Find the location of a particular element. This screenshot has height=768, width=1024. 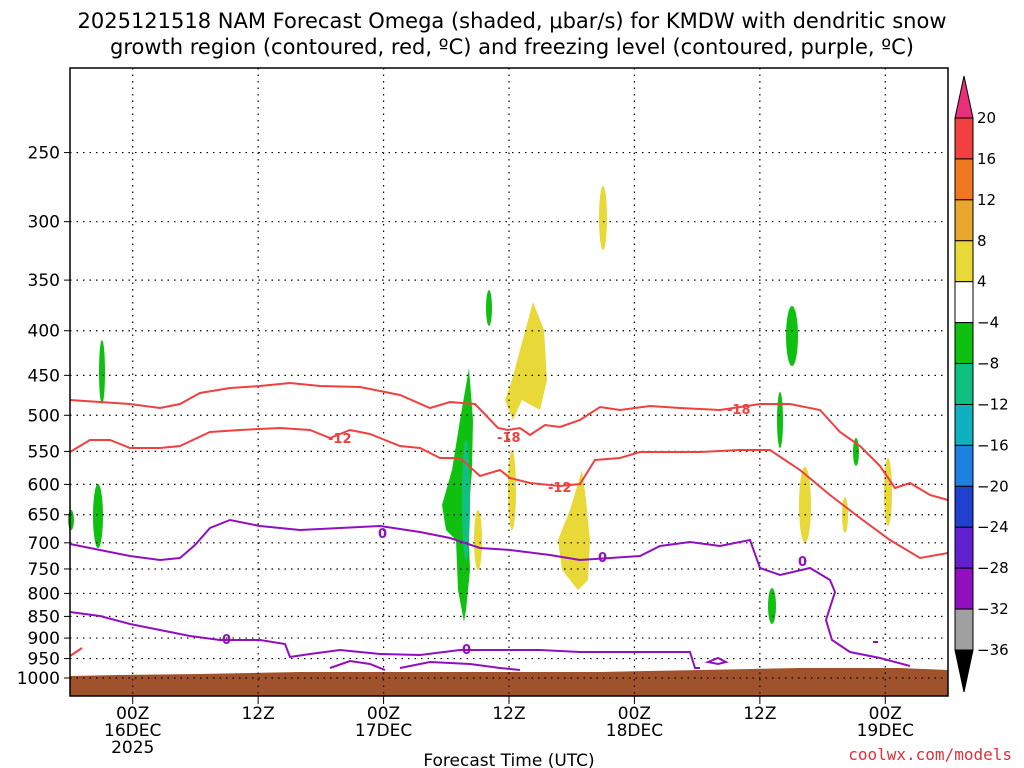

y-tick-label: 1000 is located at coordinates (38, 679).